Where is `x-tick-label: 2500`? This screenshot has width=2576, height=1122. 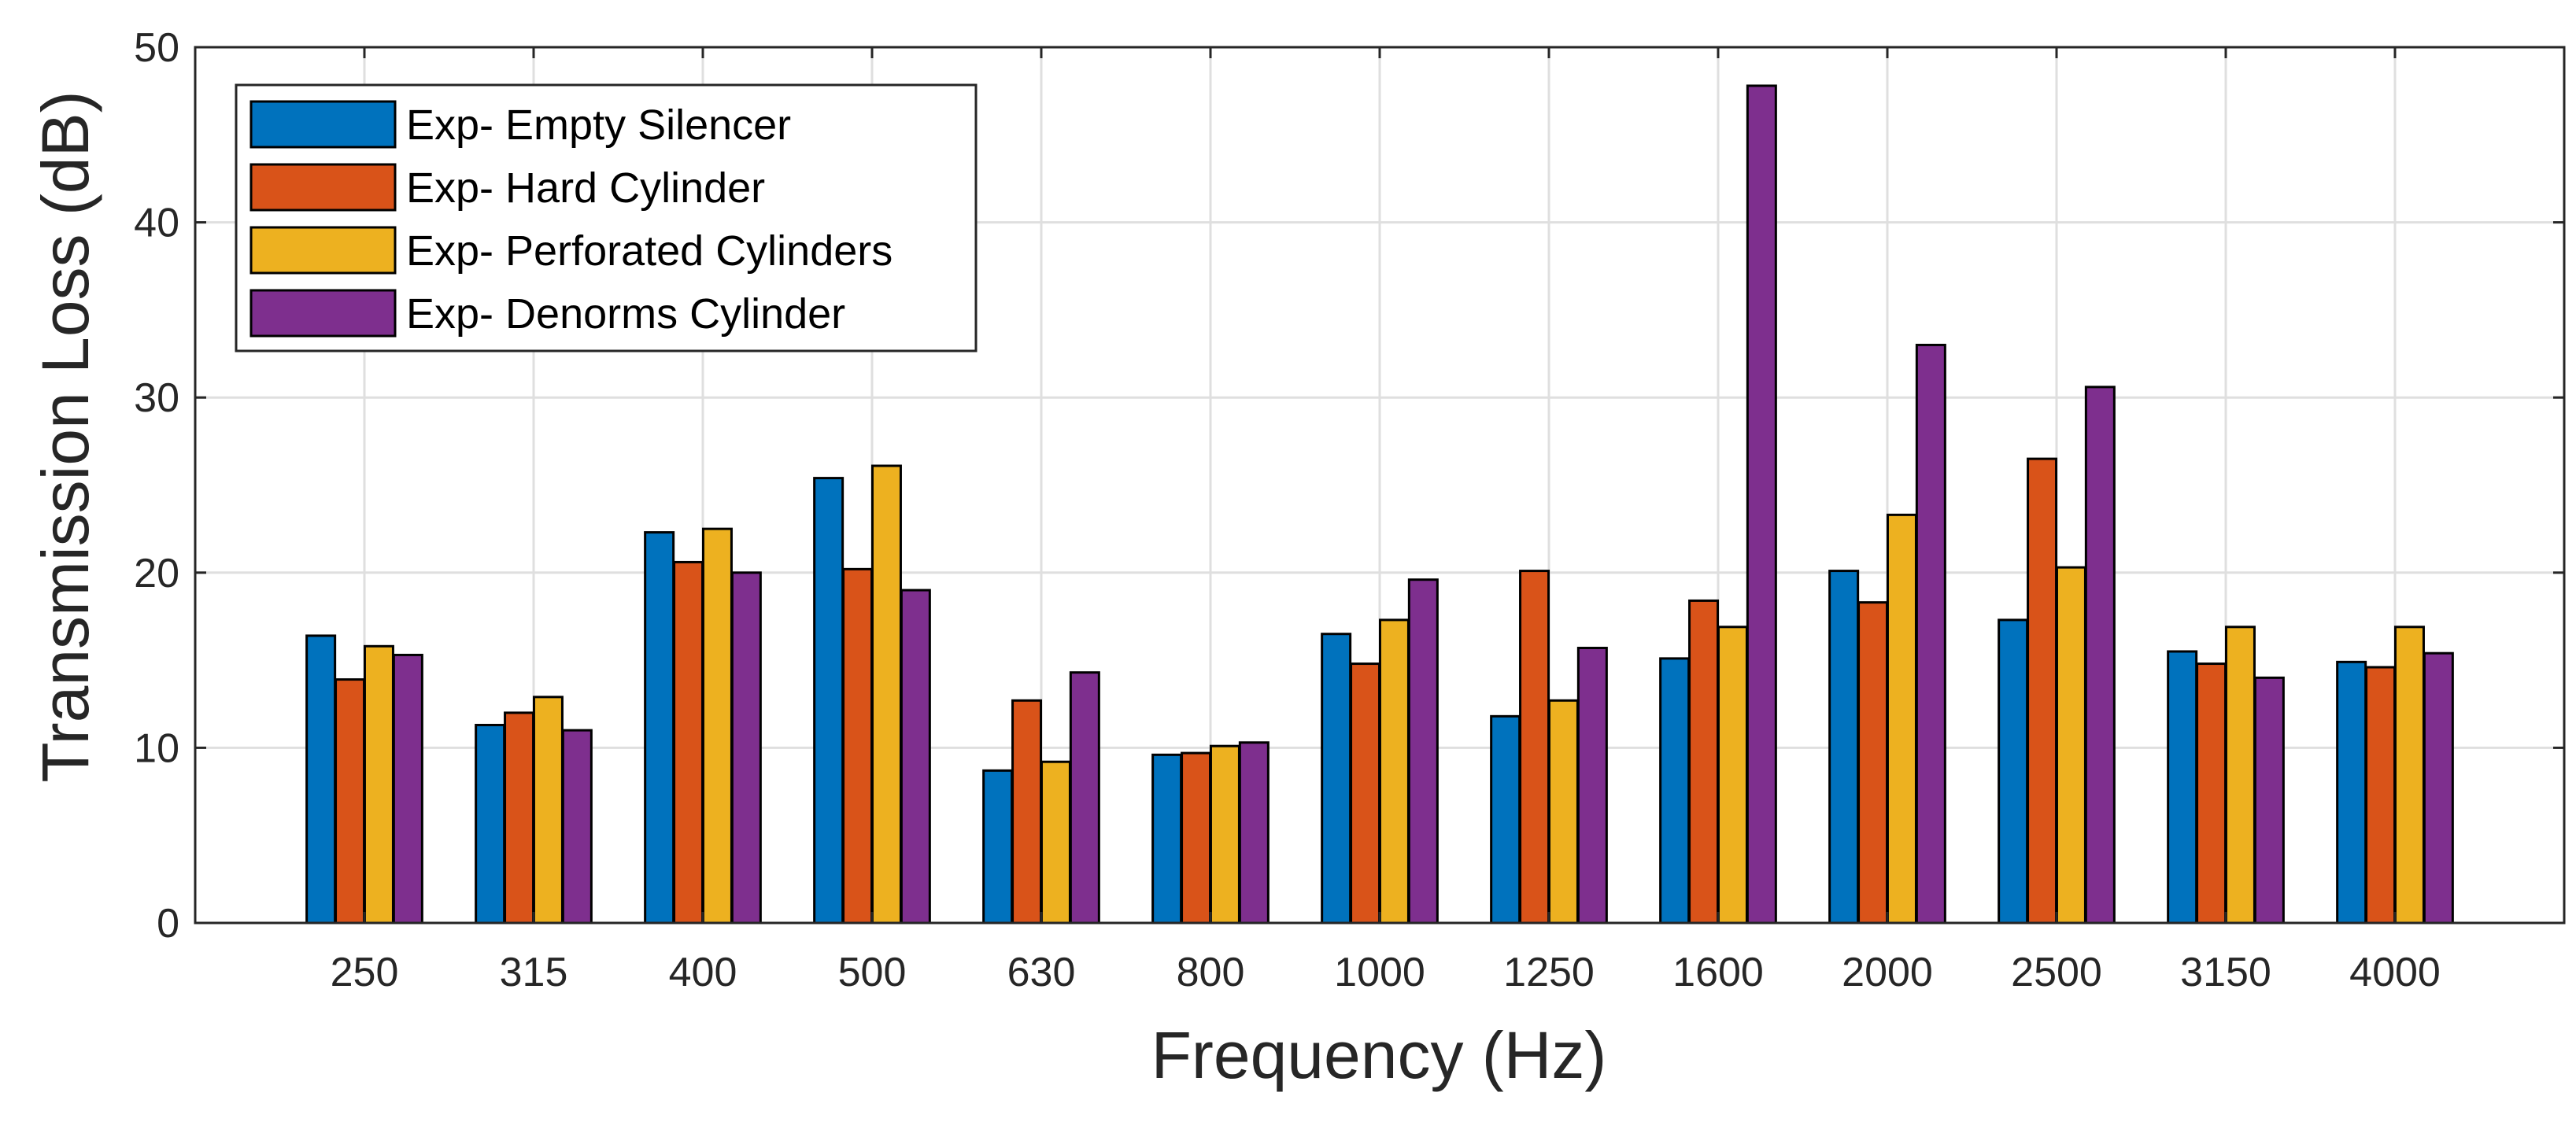 x-tick-label: 2500 is located at coordinates (2056, 972).